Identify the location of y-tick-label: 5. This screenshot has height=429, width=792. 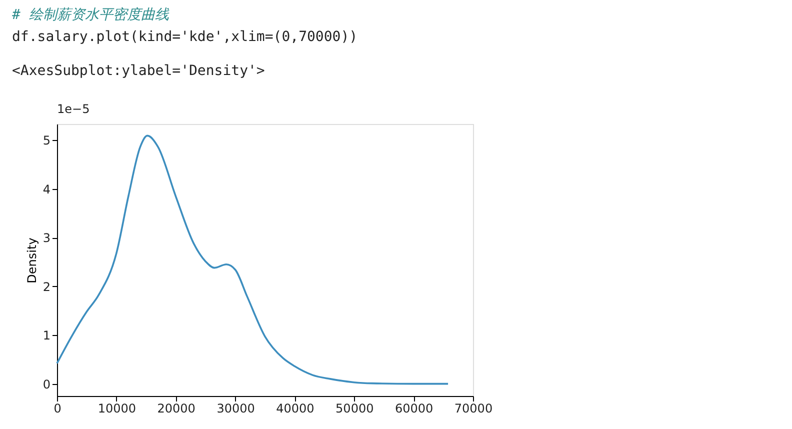
(46, 141).